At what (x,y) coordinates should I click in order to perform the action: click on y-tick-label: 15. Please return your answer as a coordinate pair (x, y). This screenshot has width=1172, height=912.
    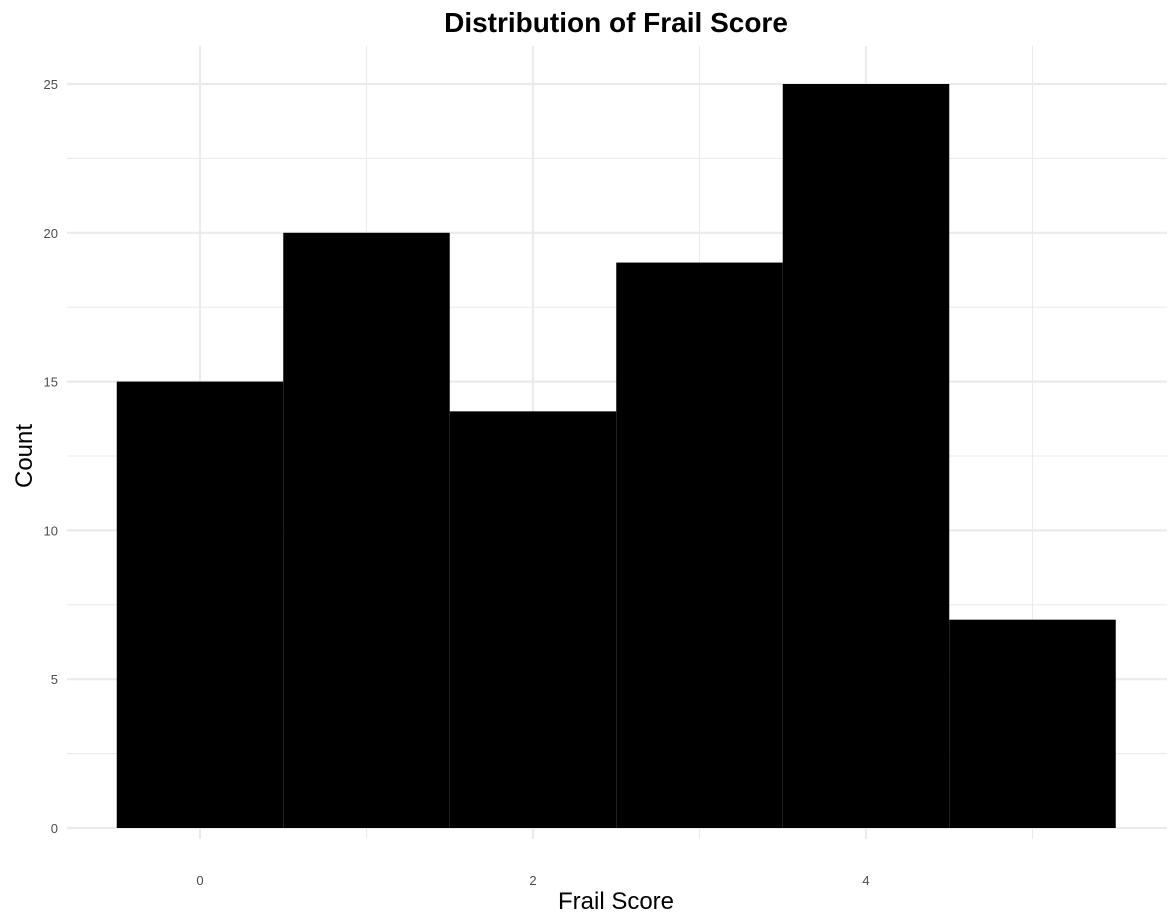
    Looking at the image, I should click on (51, 382).